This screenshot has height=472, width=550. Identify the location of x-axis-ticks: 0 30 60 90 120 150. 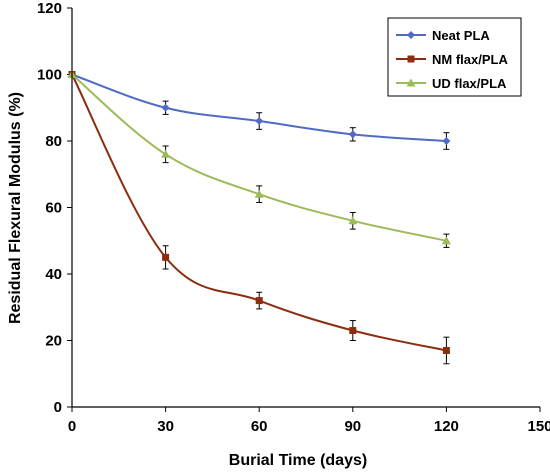
(309, 421).